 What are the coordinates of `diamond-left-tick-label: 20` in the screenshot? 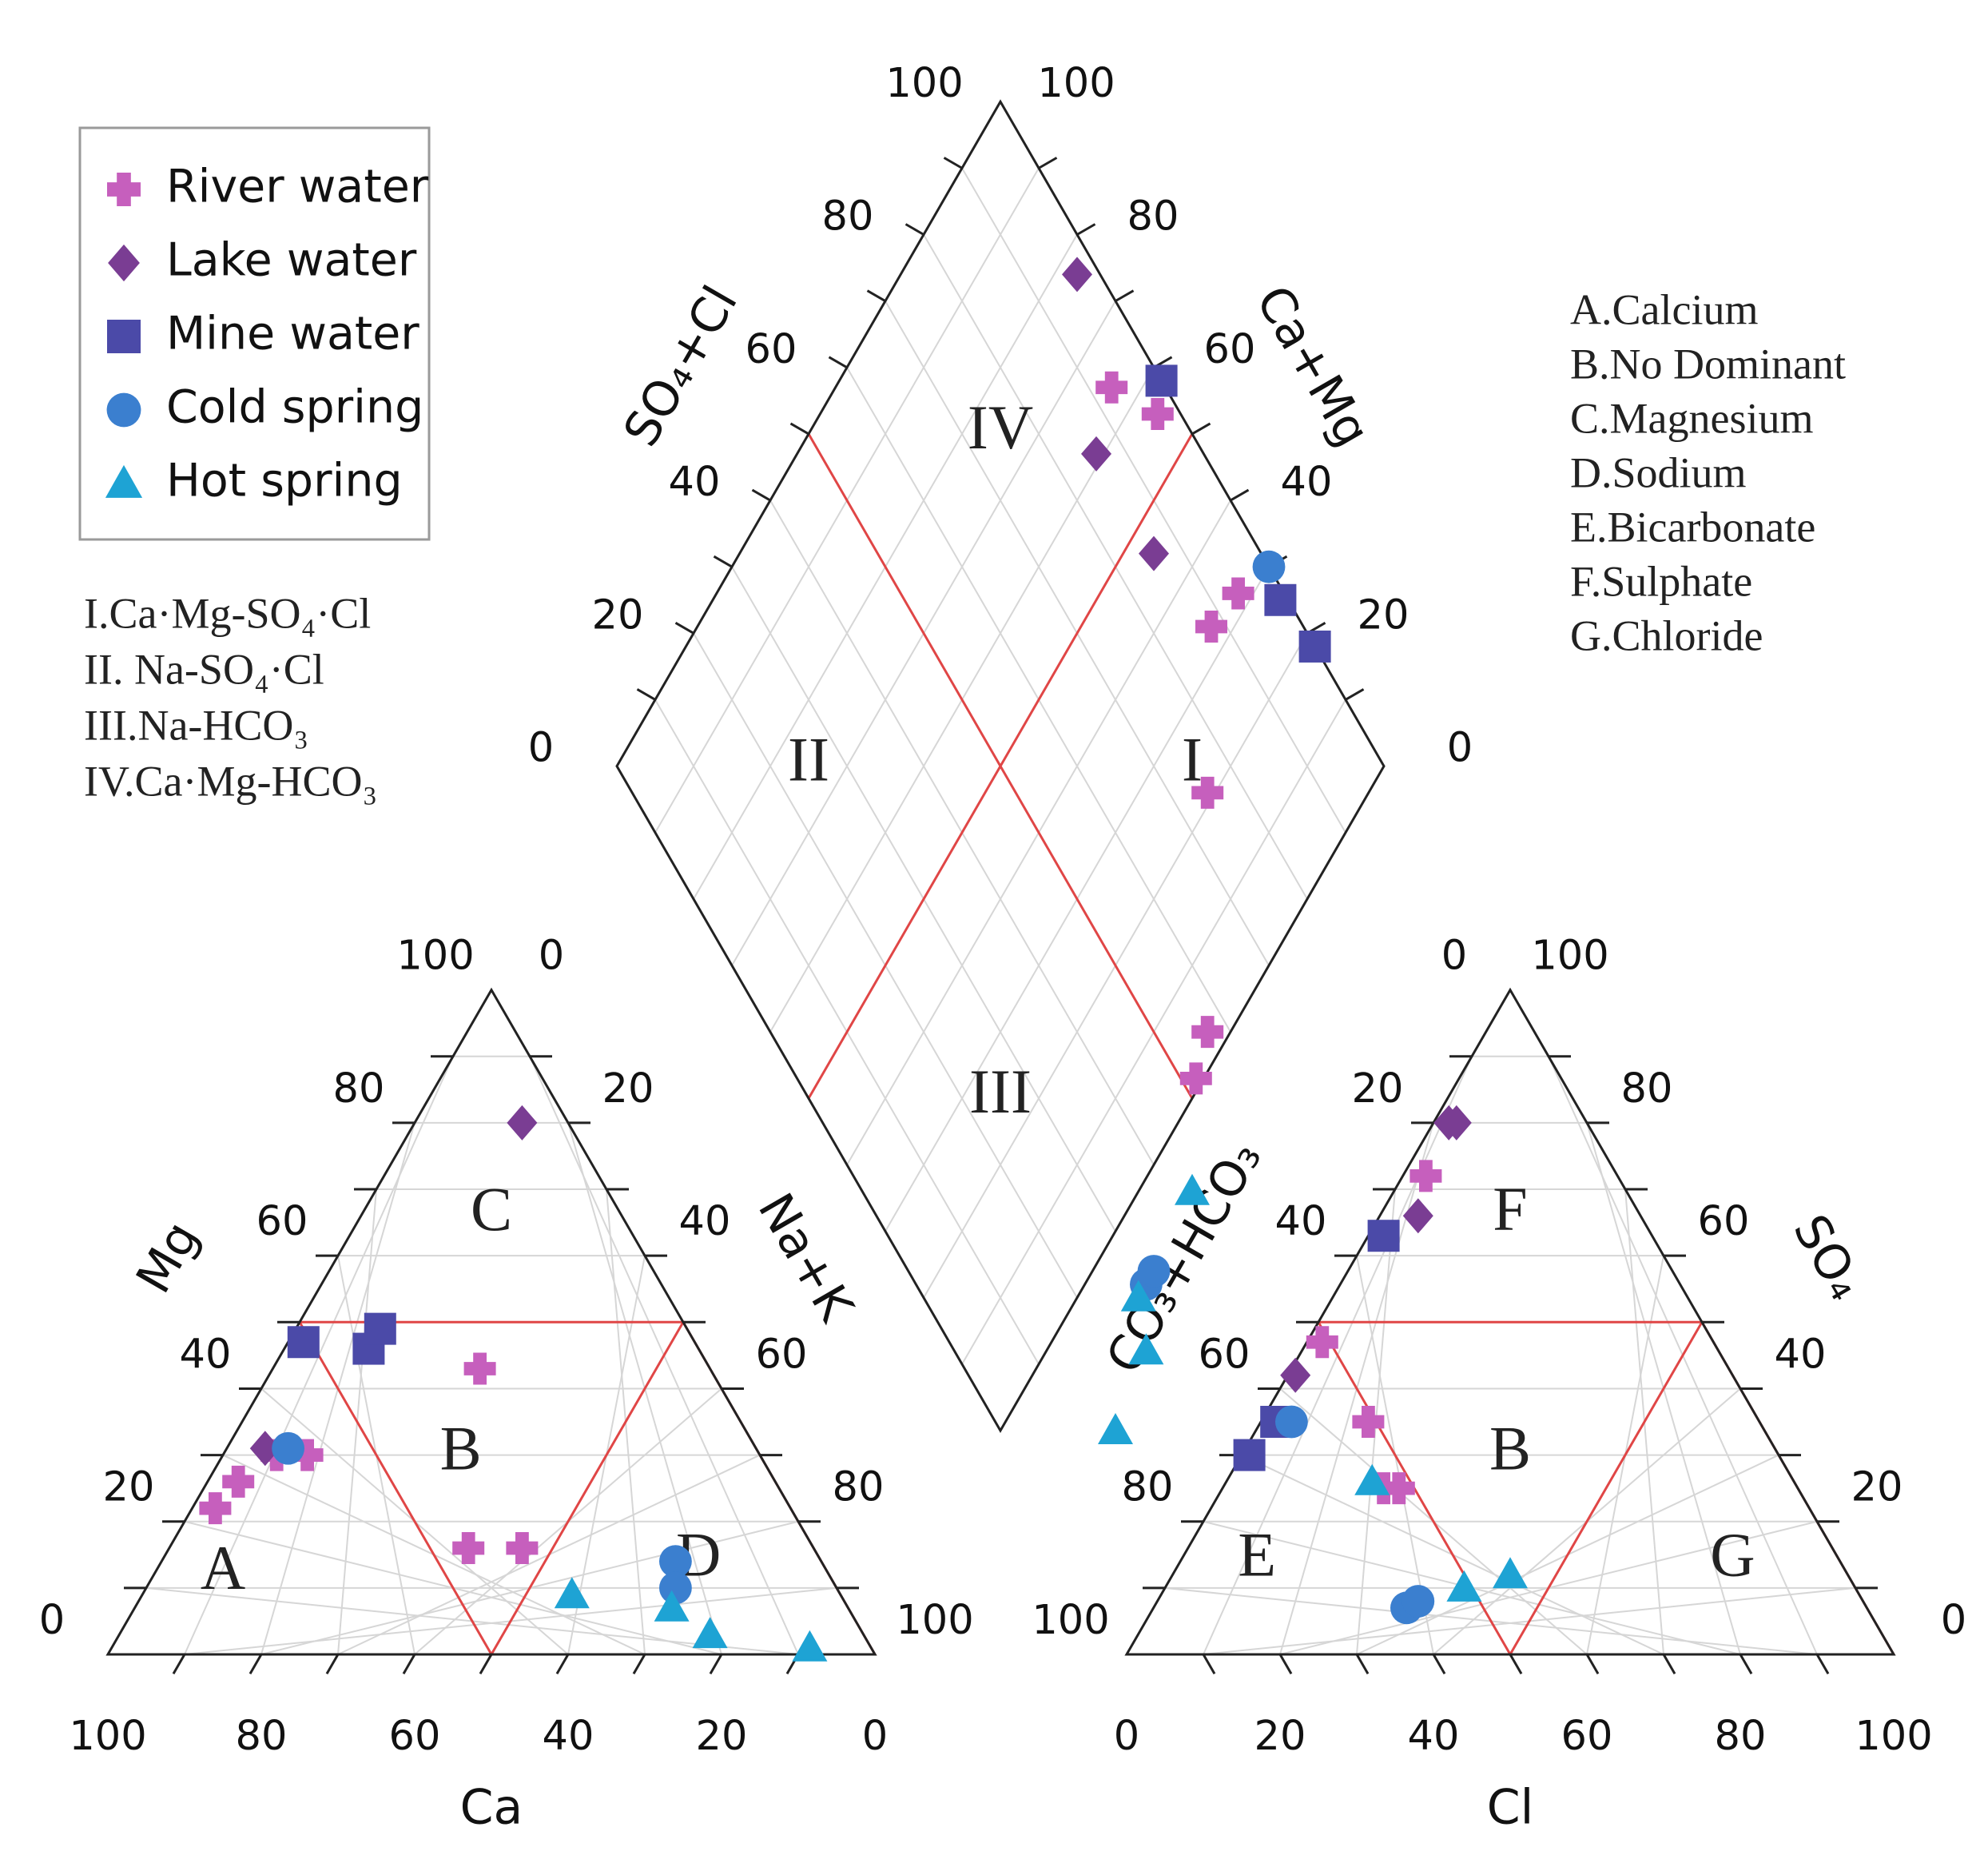 It's located at (618, 615).